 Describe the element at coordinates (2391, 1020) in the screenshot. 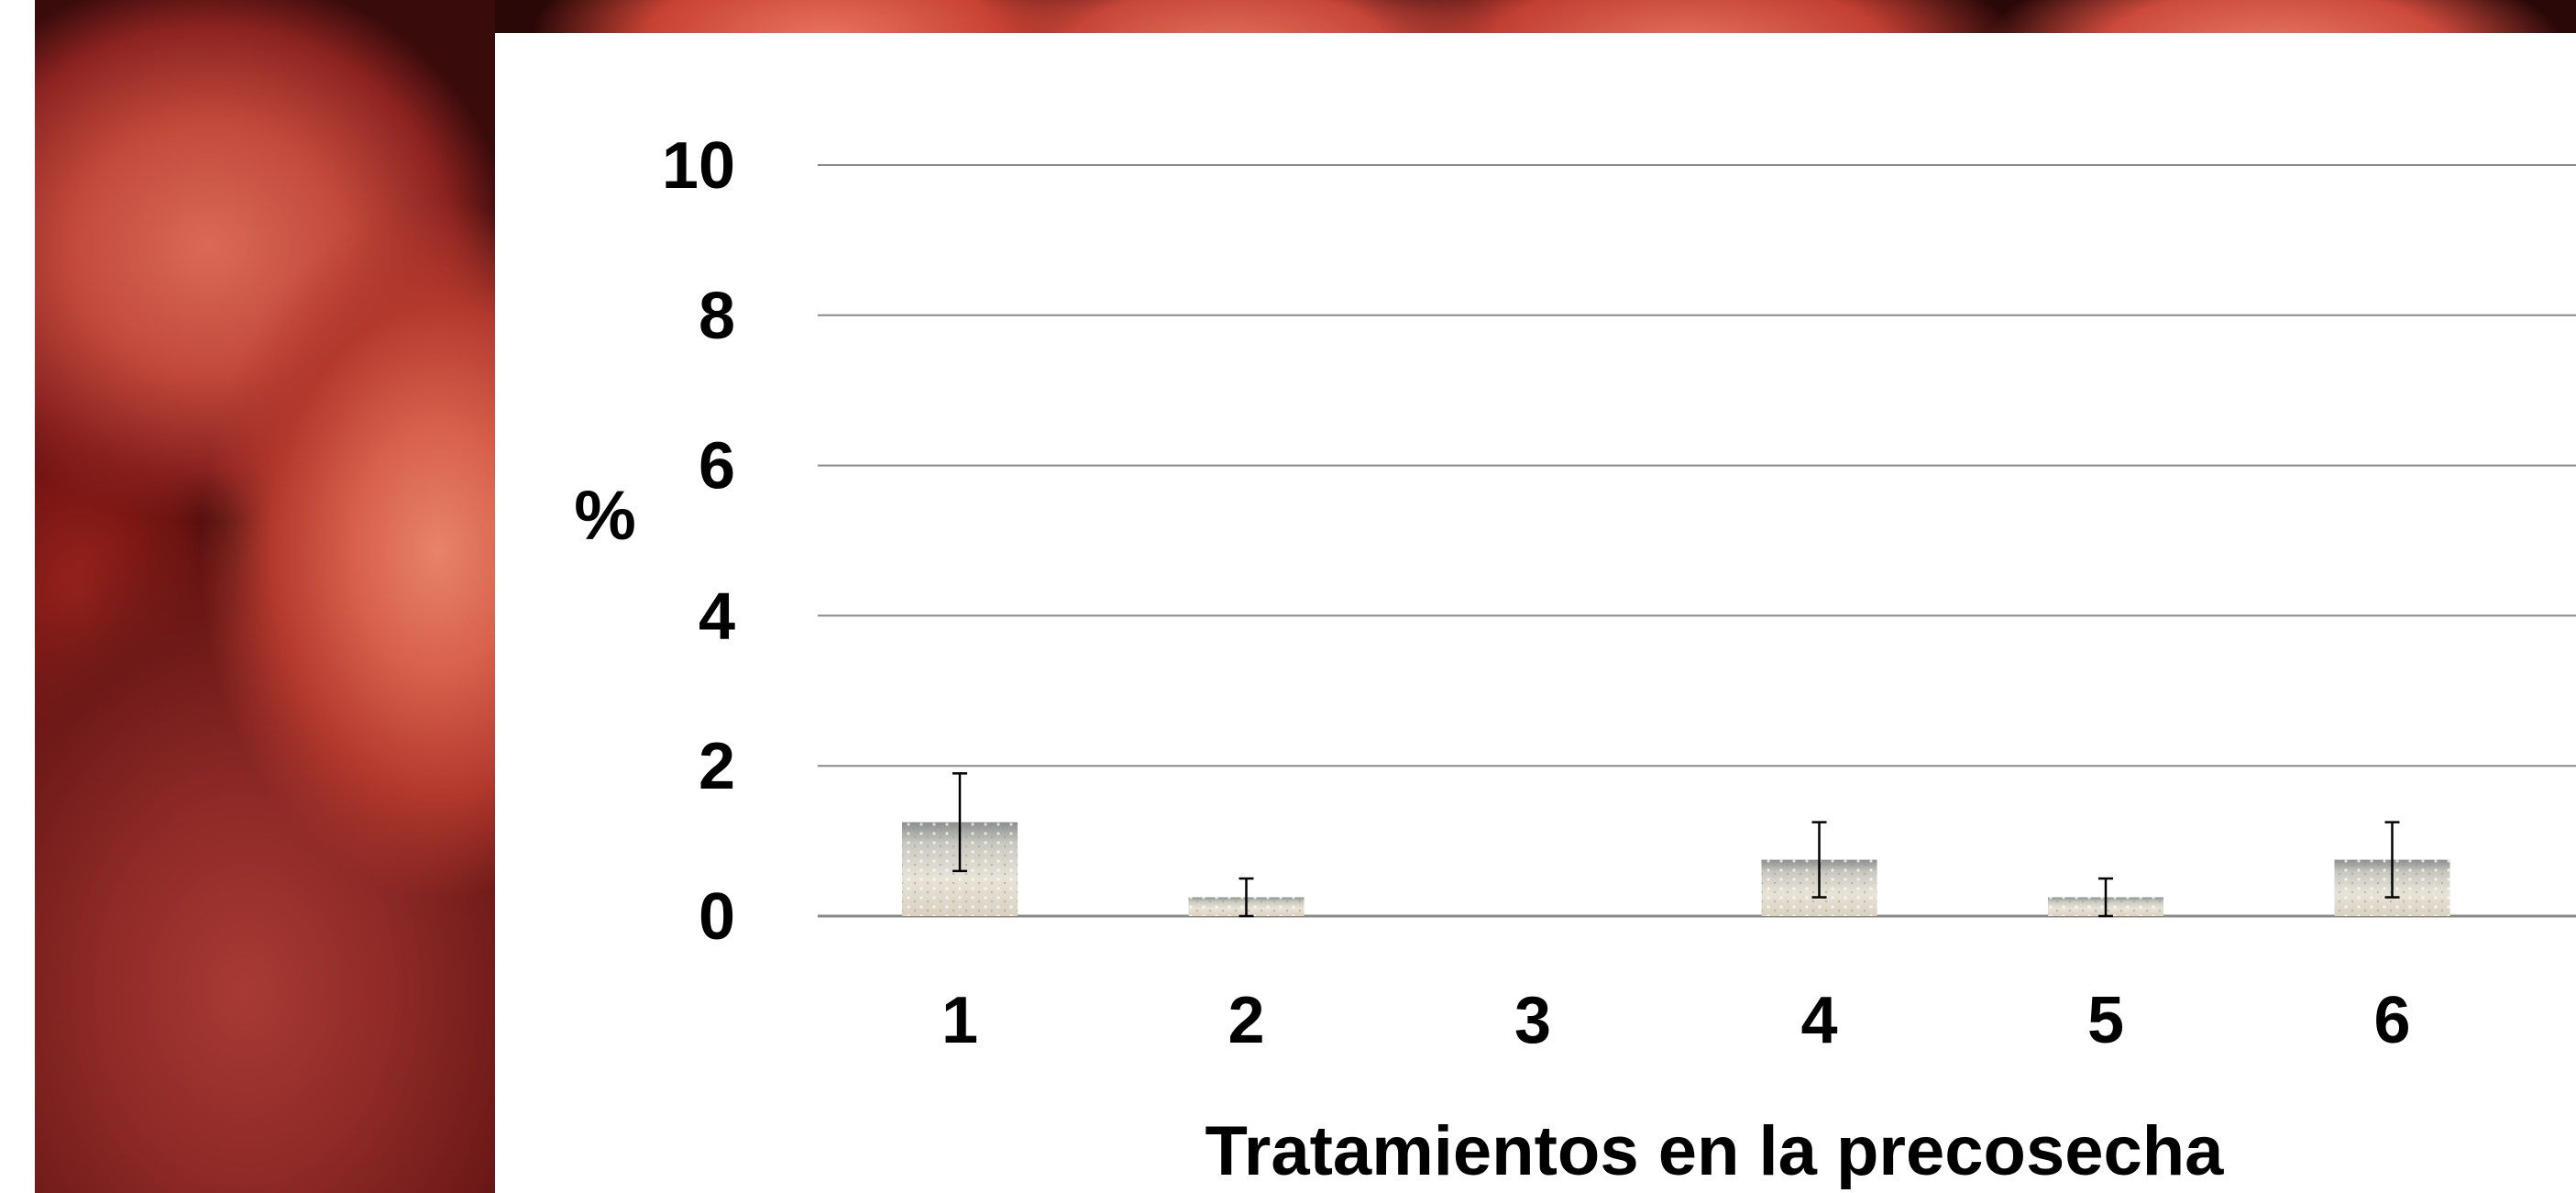

I see `x-tick-label: 6` at that location.